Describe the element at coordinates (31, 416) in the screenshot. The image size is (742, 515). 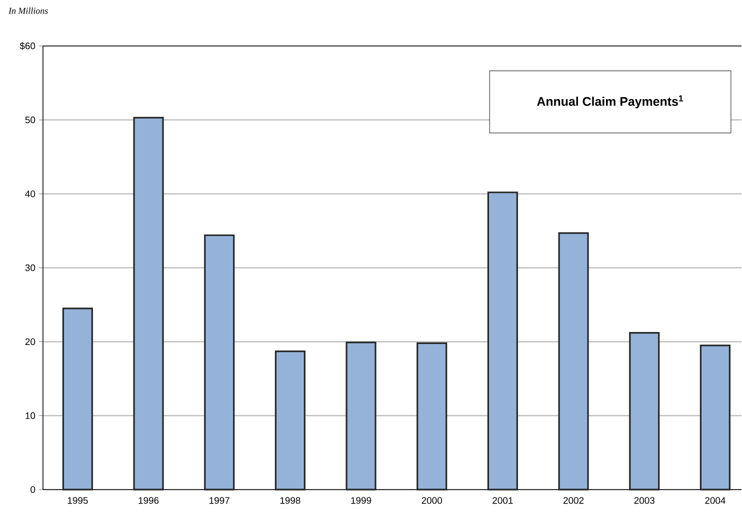
I see `y-tick-label: 10` at that location.